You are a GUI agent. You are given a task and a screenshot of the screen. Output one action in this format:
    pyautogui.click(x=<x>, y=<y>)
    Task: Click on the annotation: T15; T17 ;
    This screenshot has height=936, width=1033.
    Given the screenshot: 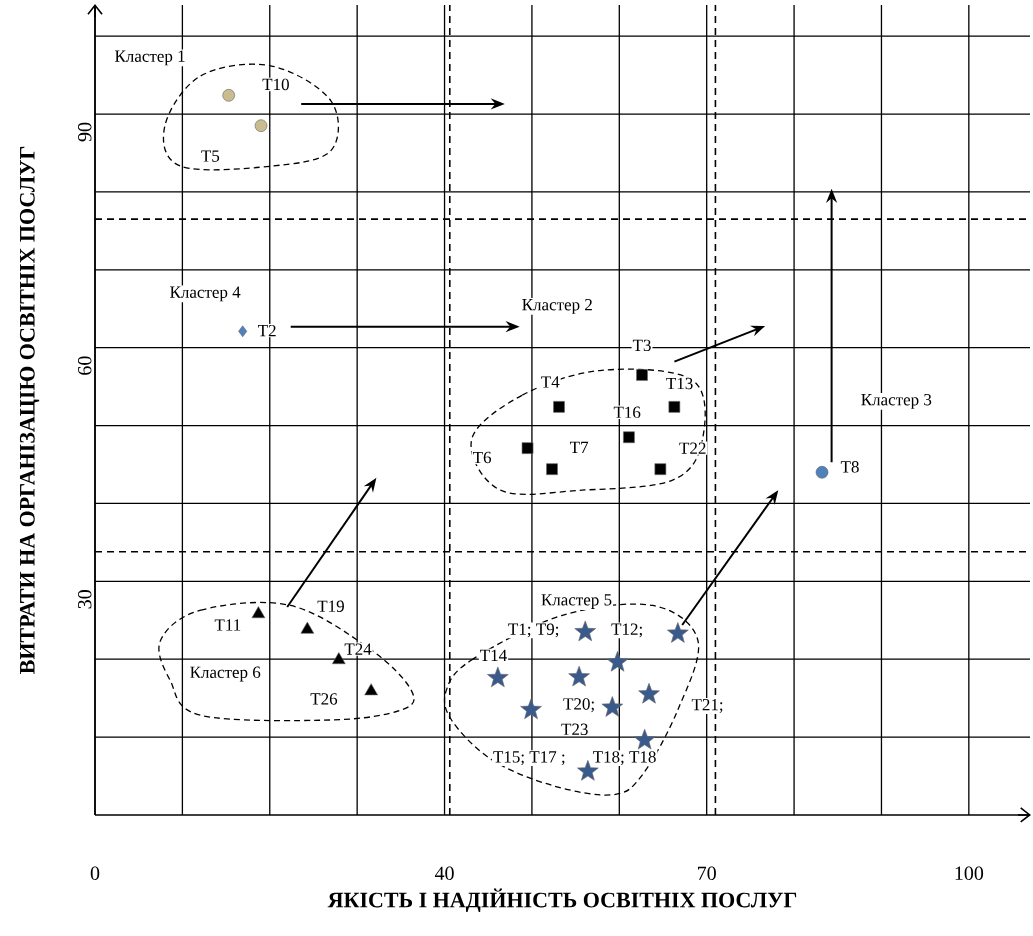 What is the action you would take?
    pyautogui.click(x=529, y=758)
    